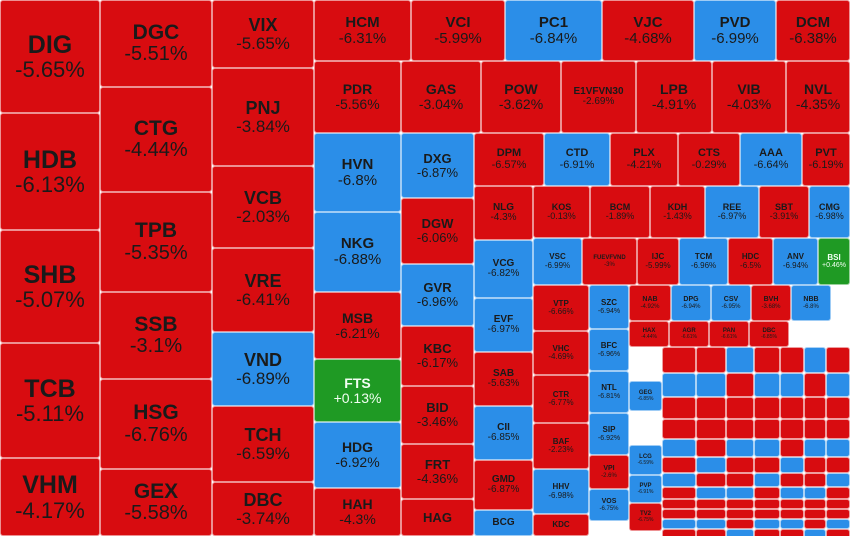 This screenshot has width=850, height=536. What do you see at coordinates (709, 159) in the screenshot?
I see `tile-cts: CTS -0.29%` at bounding box center [709, 159].